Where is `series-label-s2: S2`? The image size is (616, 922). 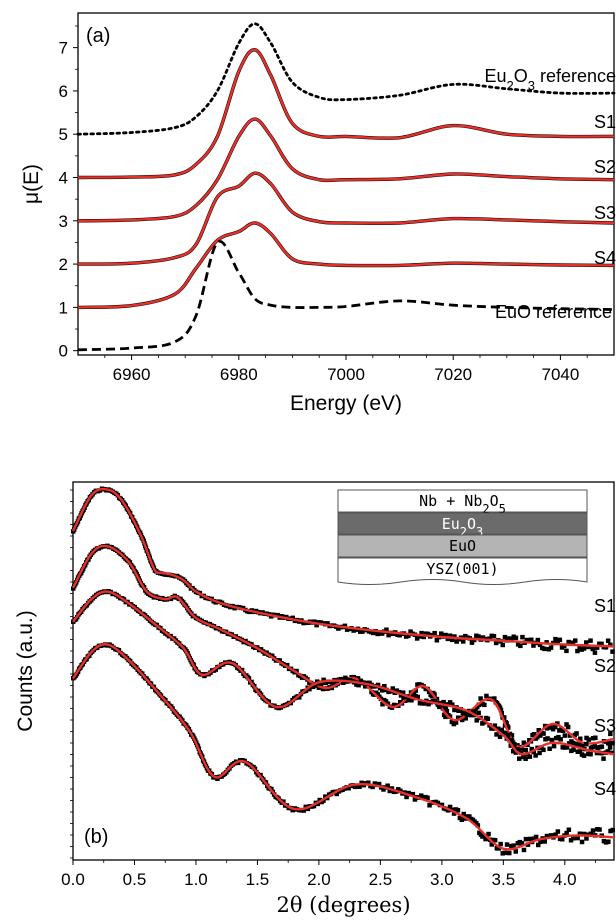
series-label-s2: S2 is located at coordinates (605, 167).